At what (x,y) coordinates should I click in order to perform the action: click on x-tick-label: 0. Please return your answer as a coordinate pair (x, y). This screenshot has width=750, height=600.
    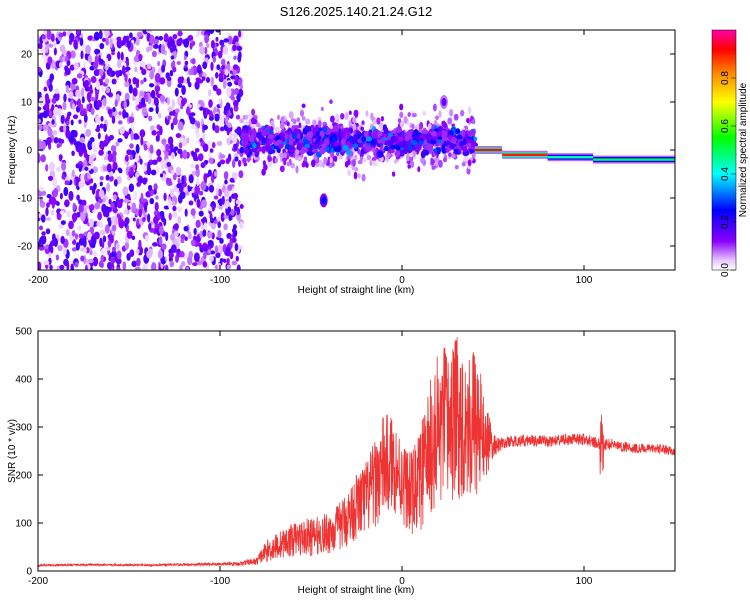
    Looking at the image, I should click on (402, 581).